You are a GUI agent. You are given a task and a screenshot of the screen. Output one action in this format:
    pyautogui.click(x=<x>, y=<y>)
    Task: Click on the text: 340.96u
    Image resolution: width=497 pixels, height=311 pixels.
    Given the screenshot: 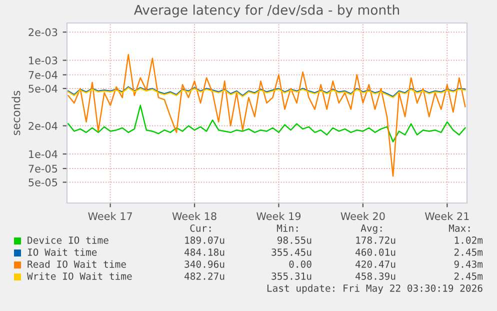 What is the action you would take?
    pyautogui.click(x=204, y=264)
    